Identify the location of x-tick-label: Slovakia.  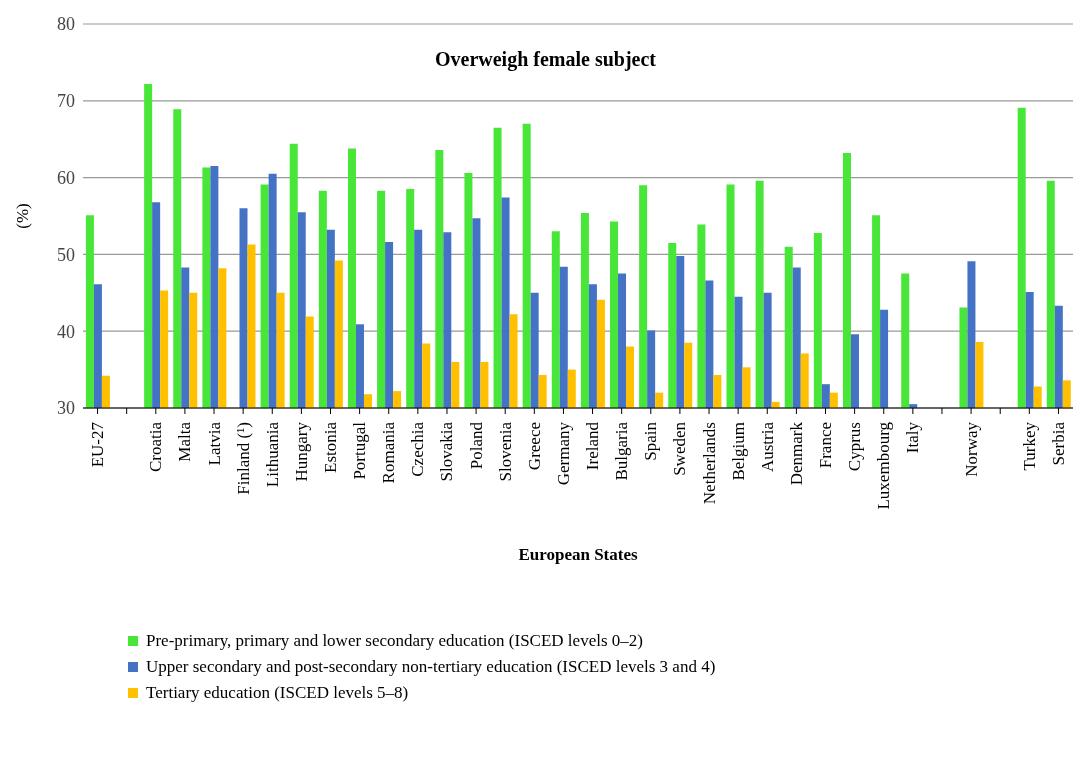
(447, 451).